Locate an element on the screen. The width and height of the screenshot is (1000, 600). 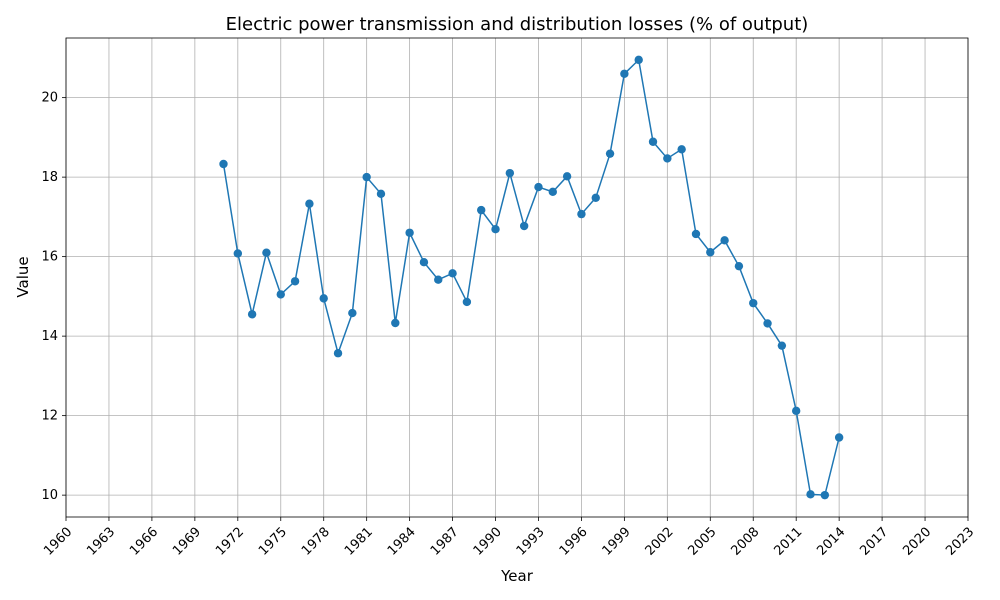
x-tick-label: 1966 is located at coordinates (144, 542).